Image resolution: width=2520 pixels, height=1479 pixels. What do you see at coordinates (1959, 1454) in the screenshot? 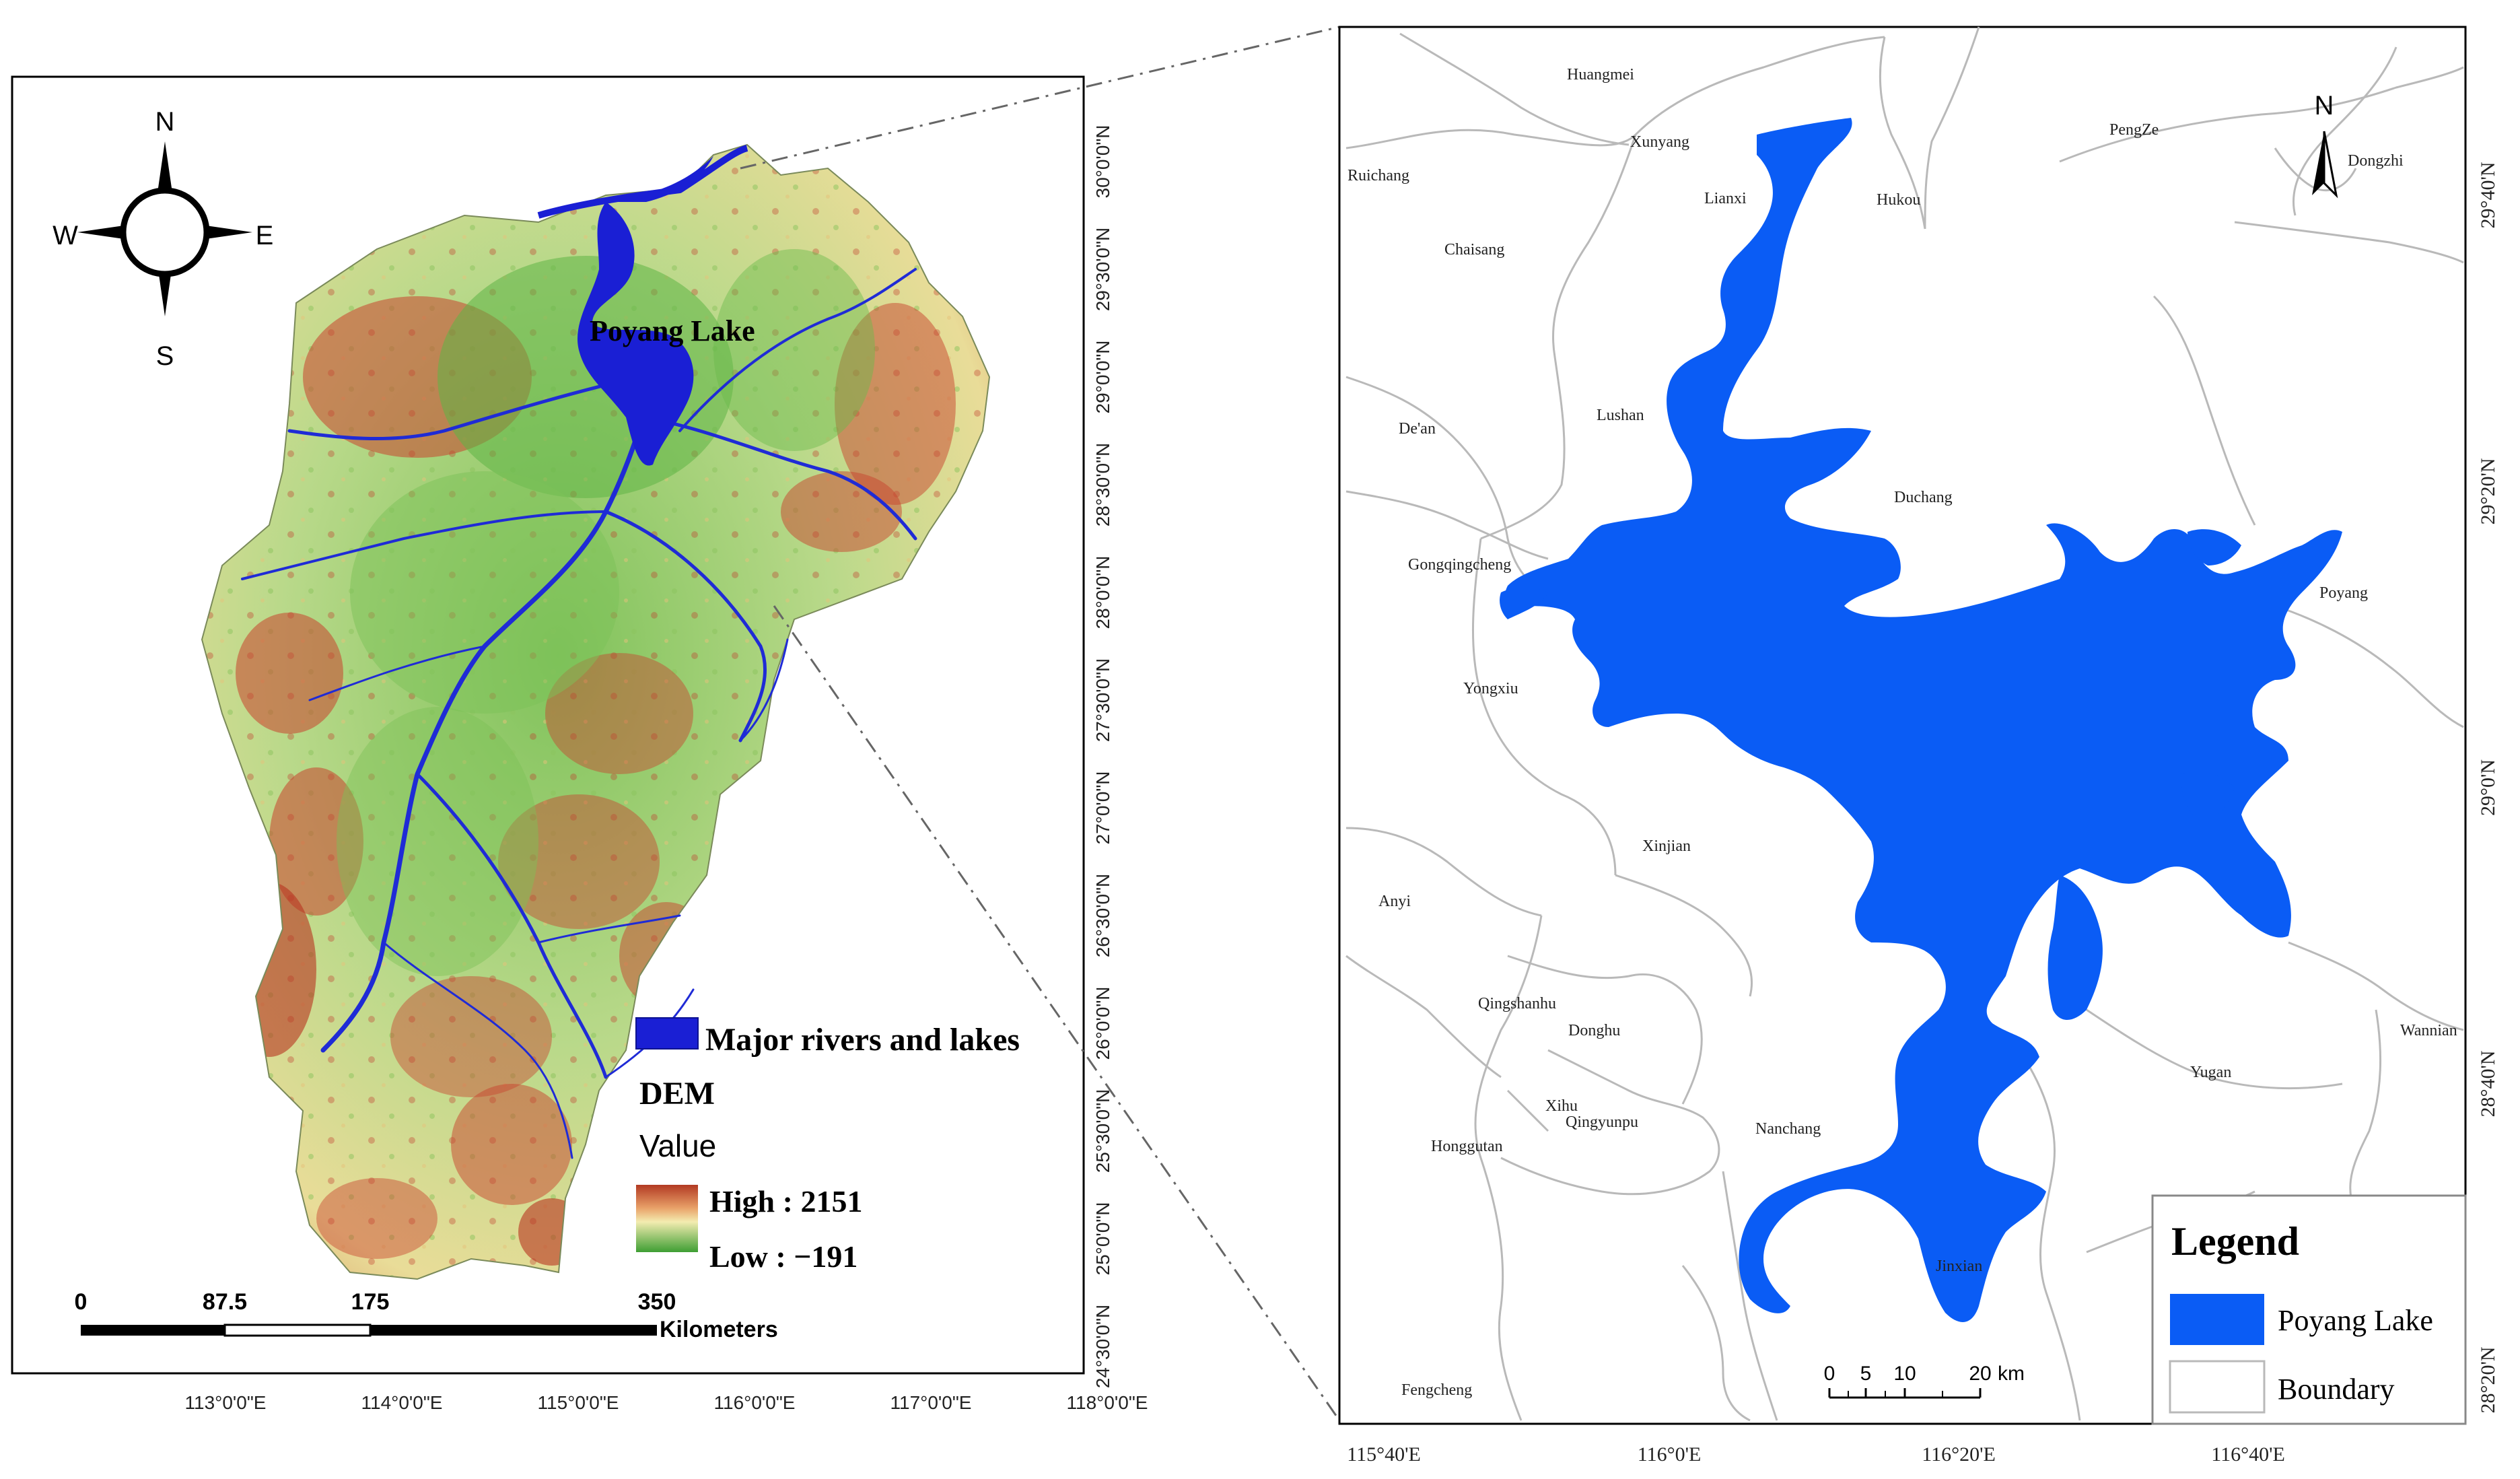
I see `right-x-tick: 116°20'E` at bounding box center [1959, 1454].